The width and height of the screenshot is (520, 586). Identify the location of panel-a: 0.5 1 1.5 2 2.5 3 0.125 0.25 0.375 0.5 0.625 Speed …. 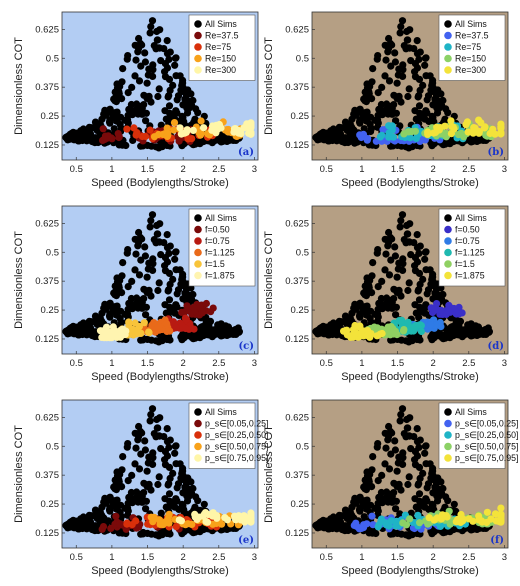
(136, 100).